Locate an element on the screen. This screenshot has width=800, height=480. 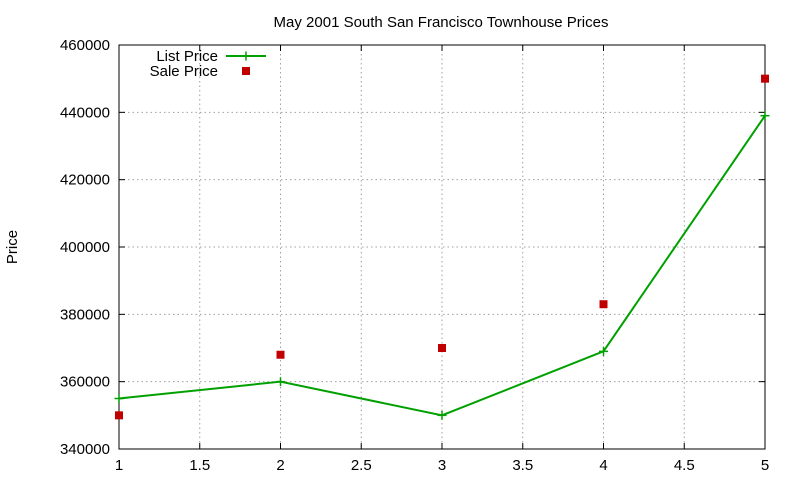
legend-marker-sale-price is located at coordinates (246, 71).